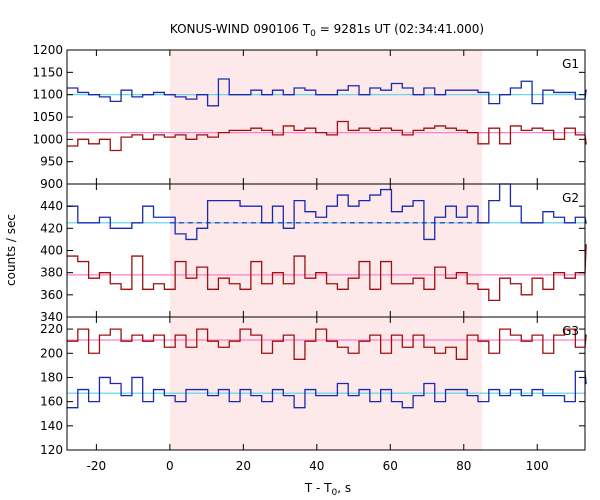 The height and width of the screenshot is (500, 600). I want to click on x-tick-label: 20, so click(243, 466).